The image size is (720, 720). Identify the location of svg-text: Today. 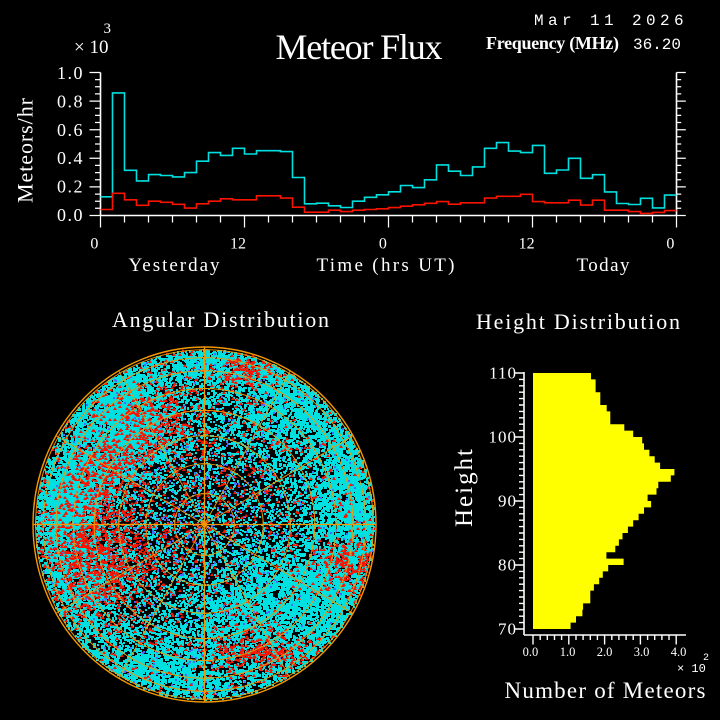
(604, 265).